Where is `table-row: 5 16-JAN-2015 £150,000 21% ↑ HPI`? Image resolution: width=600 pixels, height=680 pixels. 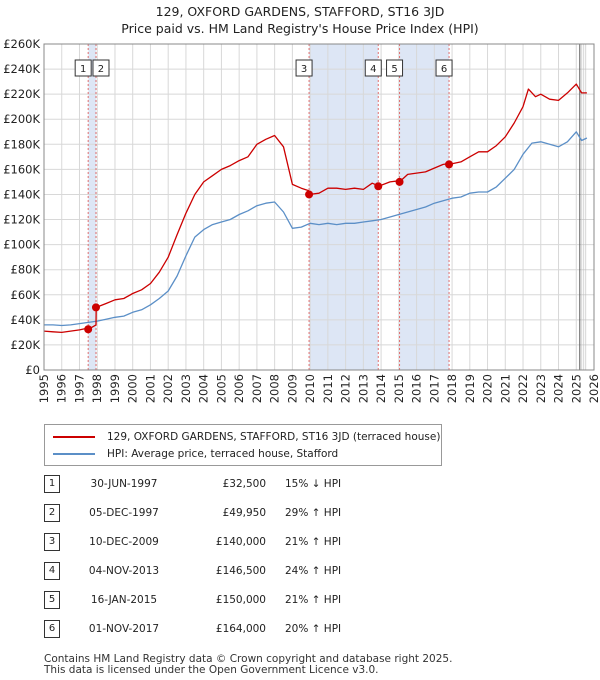
table-row: 5 16-JAN-2015 £150,000 21% ↑ HPI is located at coordinates (300, 601).